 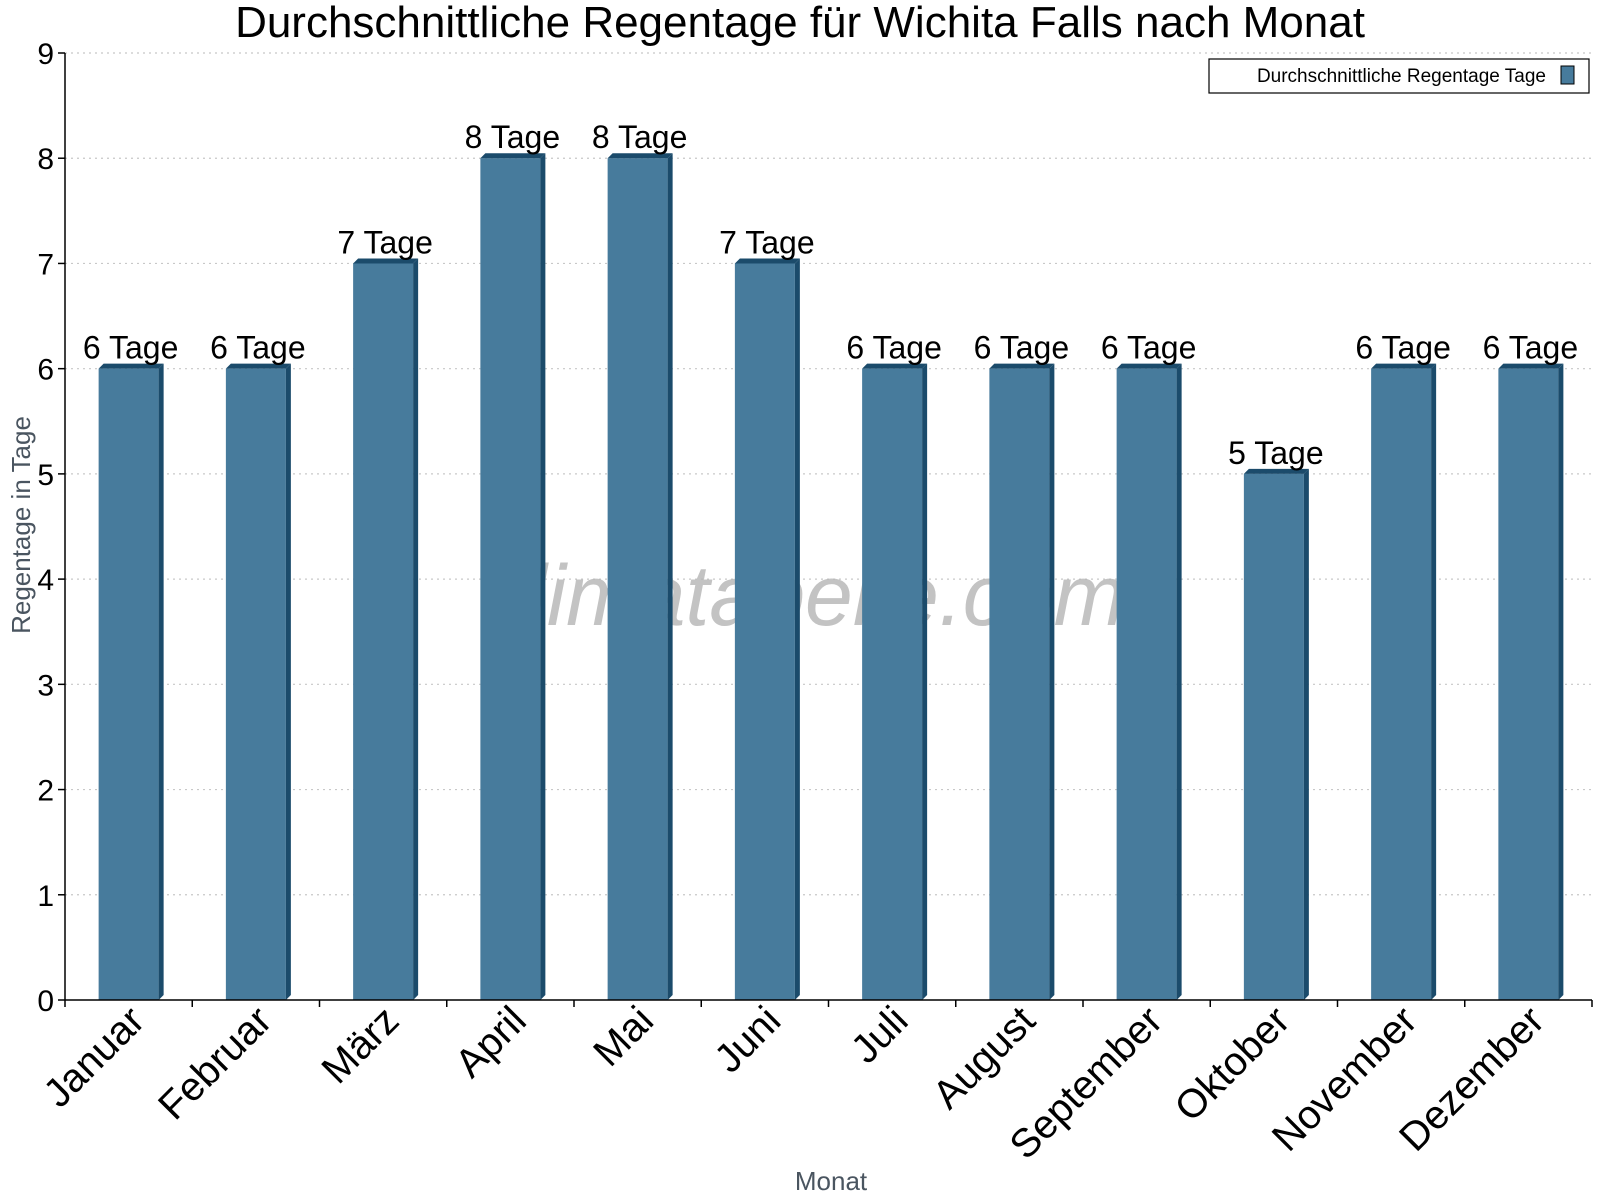 What do you see at coordinates (1233, 1064) in the screenshot?
I see `x-category-label: Oktober` at bounding box center [1233, 1064].